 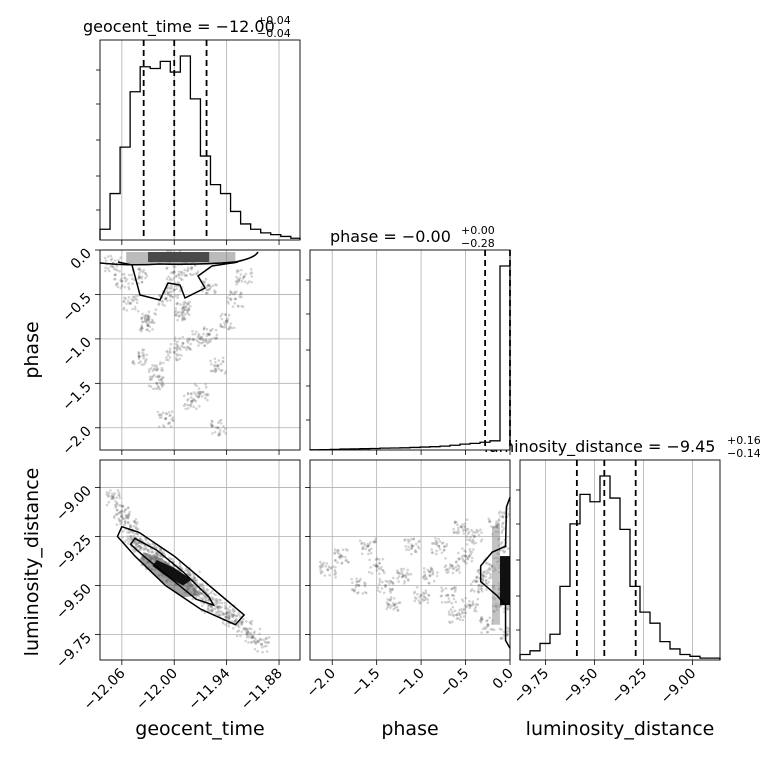 What do you see at coordinates (76, 396) in the screenshot?
I see `ytick-label-phase-1: −1.5` at bounding box center [76, 396].